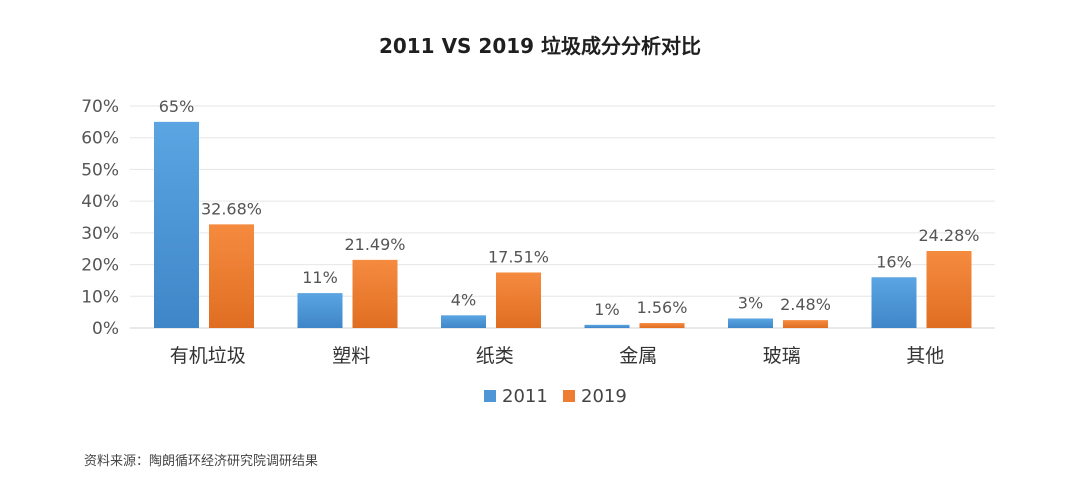 Image resolution: width=1080 pixels, height=501 pixels. I want to click on chart-title: 2011 VS 2019 垃圾成分分析对比, so click(540, 46).